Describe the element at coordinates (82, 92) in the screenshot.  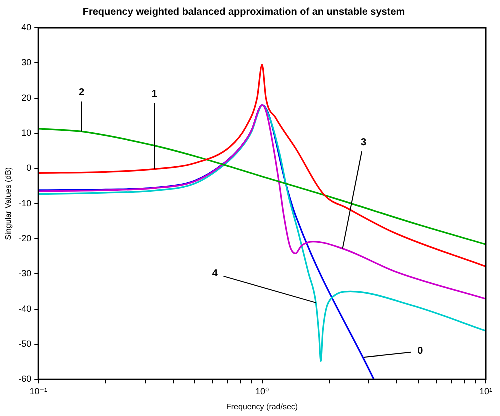
I see `annotation: 2` at that location.